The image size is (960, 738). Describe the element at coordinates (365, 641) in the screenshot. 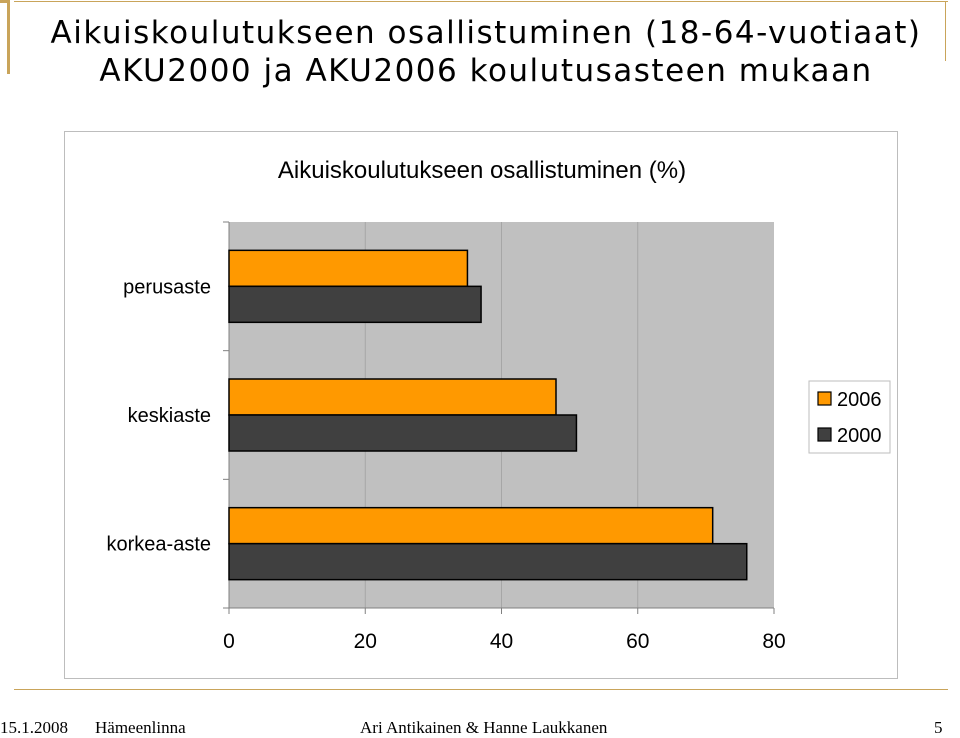

I see `x-tick-label: 20` at that location.